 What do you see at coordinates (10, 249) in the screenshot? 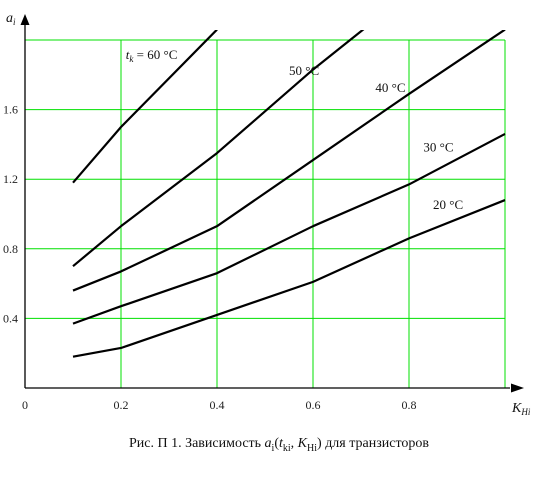
I see `y-tick-label: 0.8` at bounding box center [10, 249].